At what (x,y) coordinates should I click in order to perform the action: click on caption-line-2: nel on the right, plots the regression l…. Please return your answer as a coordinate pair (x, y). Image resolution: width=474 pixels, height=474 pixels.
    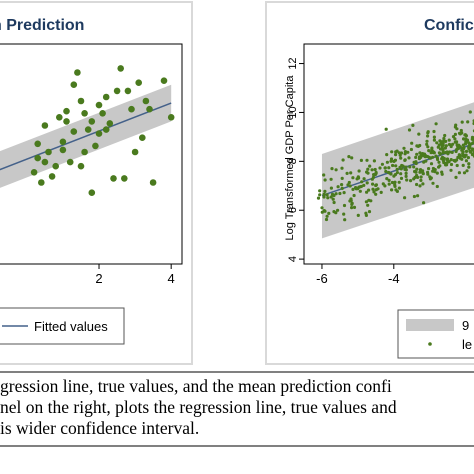
    Looking at the image, I should click on (198, 407).